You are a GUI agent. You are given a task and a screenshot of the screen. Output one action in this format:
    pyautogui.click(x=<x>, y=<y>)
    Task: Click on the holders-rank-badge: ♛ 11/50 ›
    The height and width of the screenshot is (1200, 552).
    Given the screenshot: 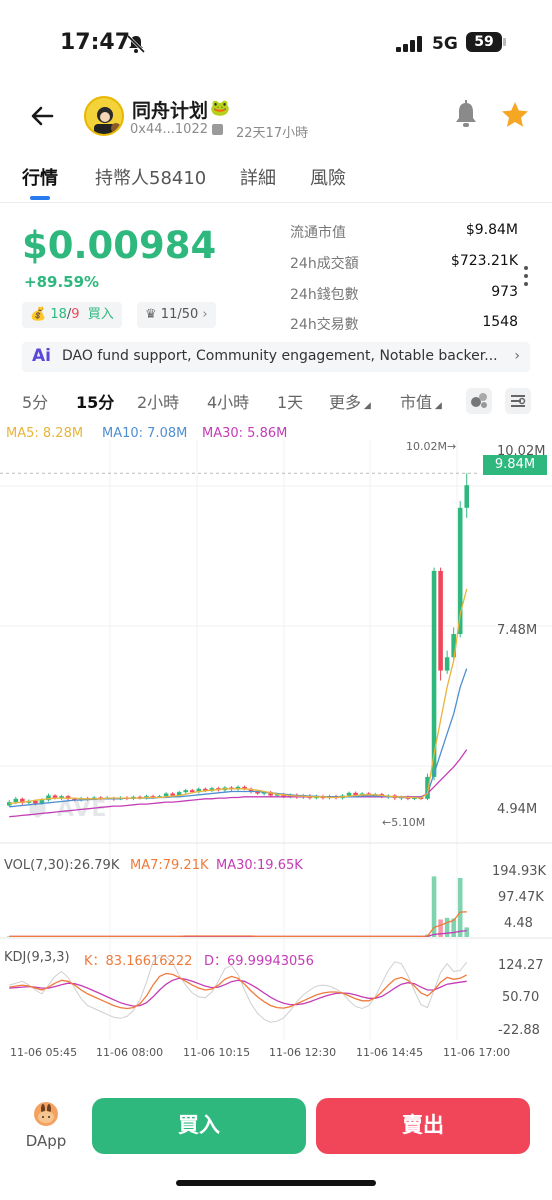 What is the action you would take?
    pyautogui.click(x=176, y=315)
    